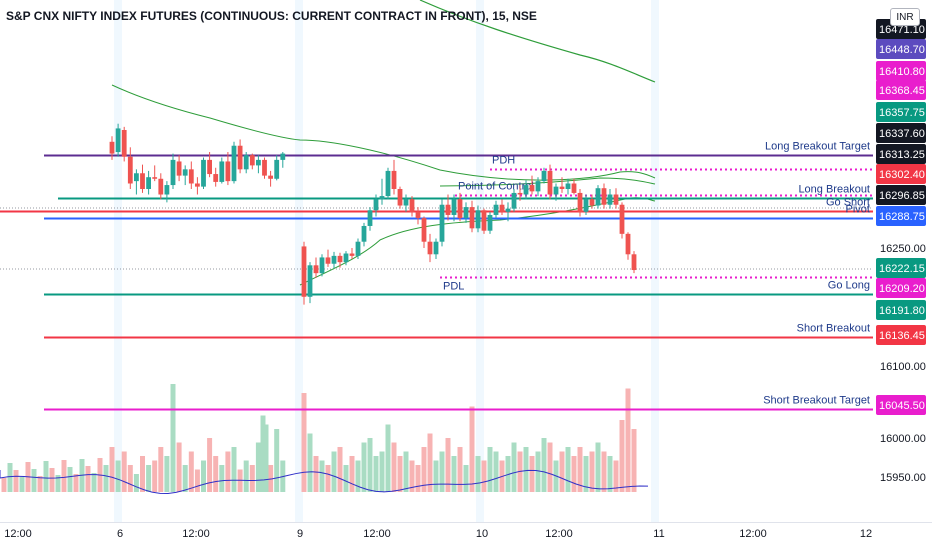  What do you see at coordinates (537, 41) in the screenshot?
I see `long-moving-average` at bounding box center [537, 41].